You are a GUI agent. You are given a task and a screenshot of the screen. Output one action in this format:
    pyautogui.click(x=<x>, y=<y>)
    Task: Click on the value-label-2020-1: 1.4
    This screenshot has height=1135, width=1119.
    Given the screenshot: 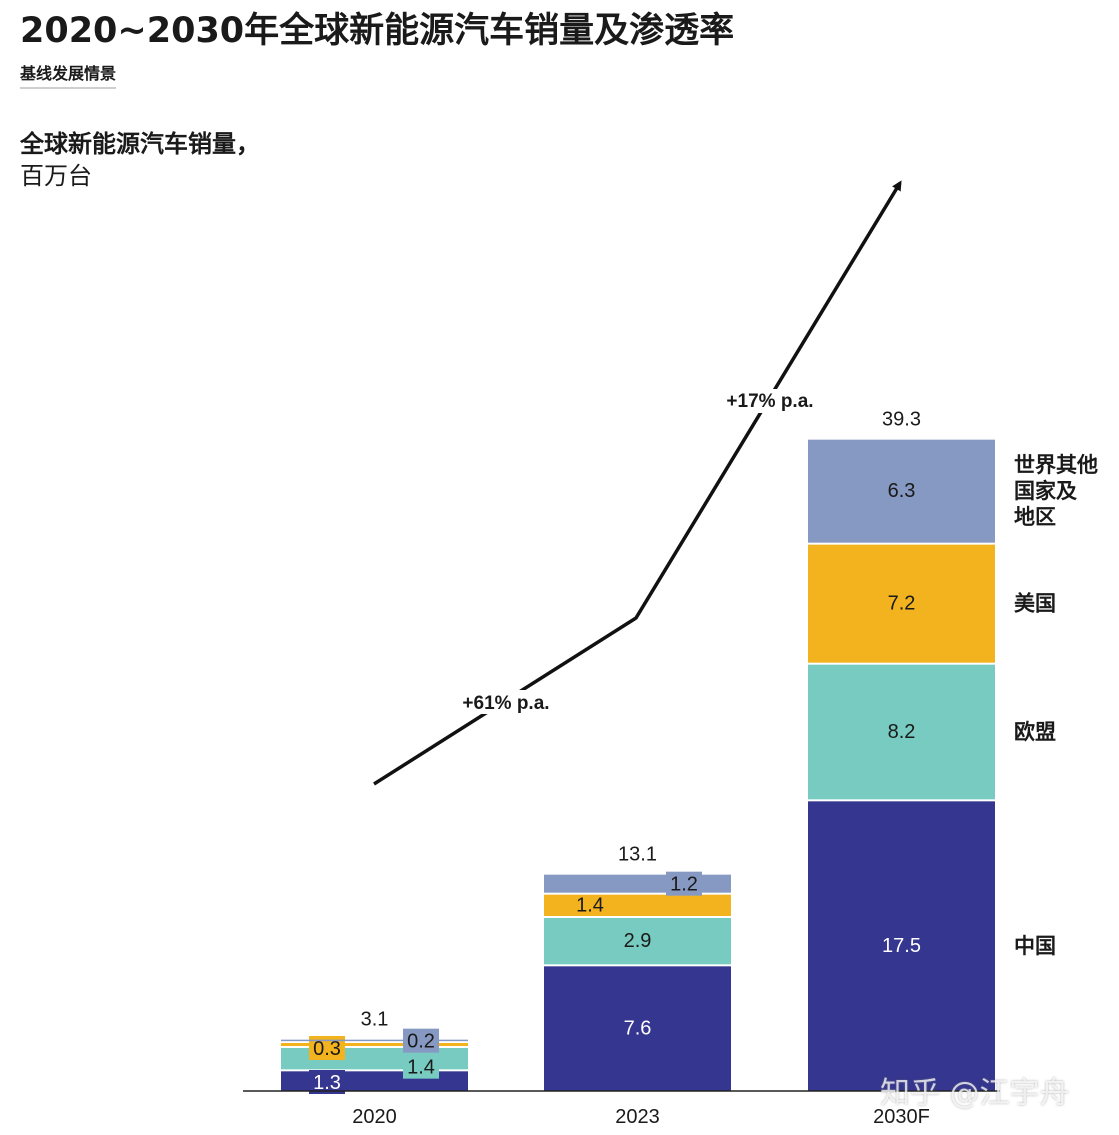 What is the action you would take?
    pyautogui.click(x=421, y=1068)
    